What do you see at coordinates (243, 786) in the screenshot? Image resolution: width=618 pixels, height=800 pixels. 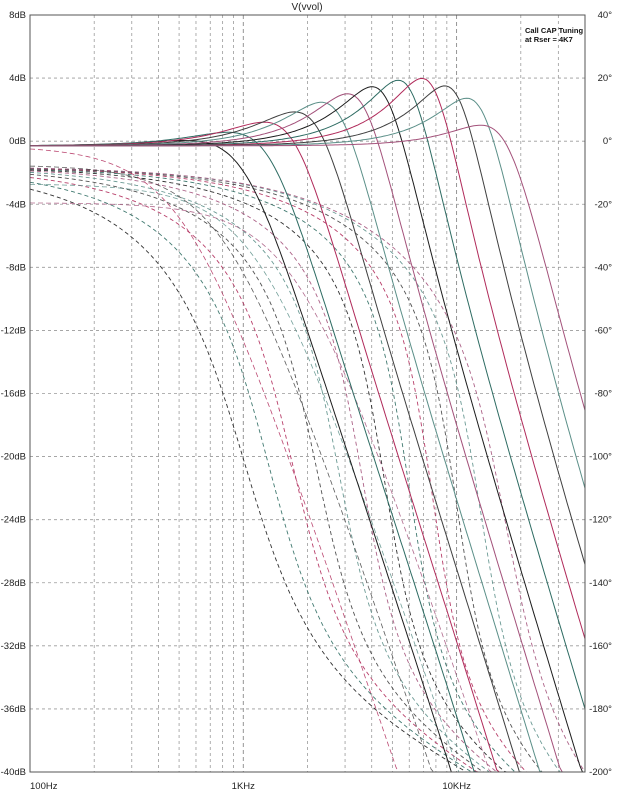 I see `x-tick-label: 1KHz` at bounding box center [243, 786].